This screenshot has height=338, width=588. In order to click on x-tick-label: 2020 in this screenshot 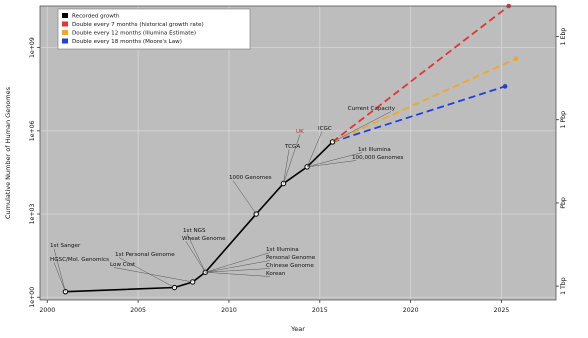, I will do `click(411, 310)`.